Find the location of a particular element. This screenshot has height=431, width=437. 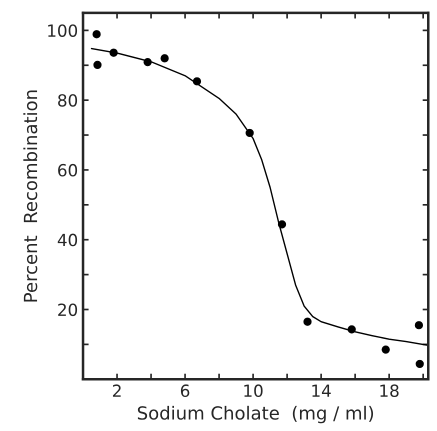

y-tick-label: 60 is located at coordinates (68, 170).